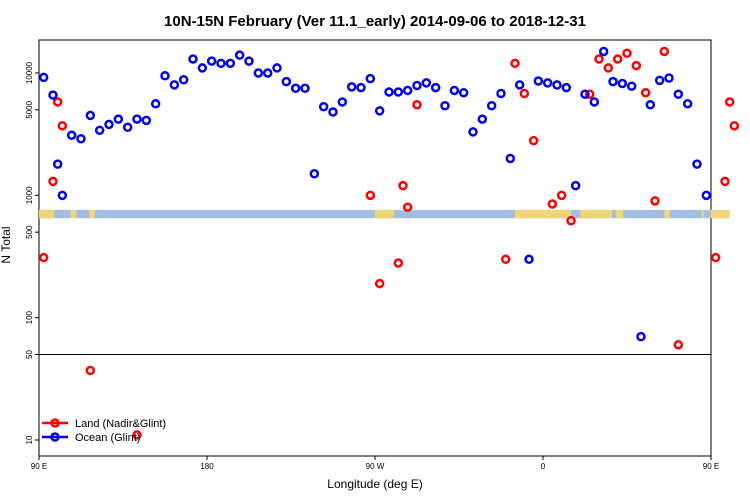  What do you see at coordinates (543, 466) in the screenshot?
I see `x-tick-label: 0` at bounding box center [543, 466].